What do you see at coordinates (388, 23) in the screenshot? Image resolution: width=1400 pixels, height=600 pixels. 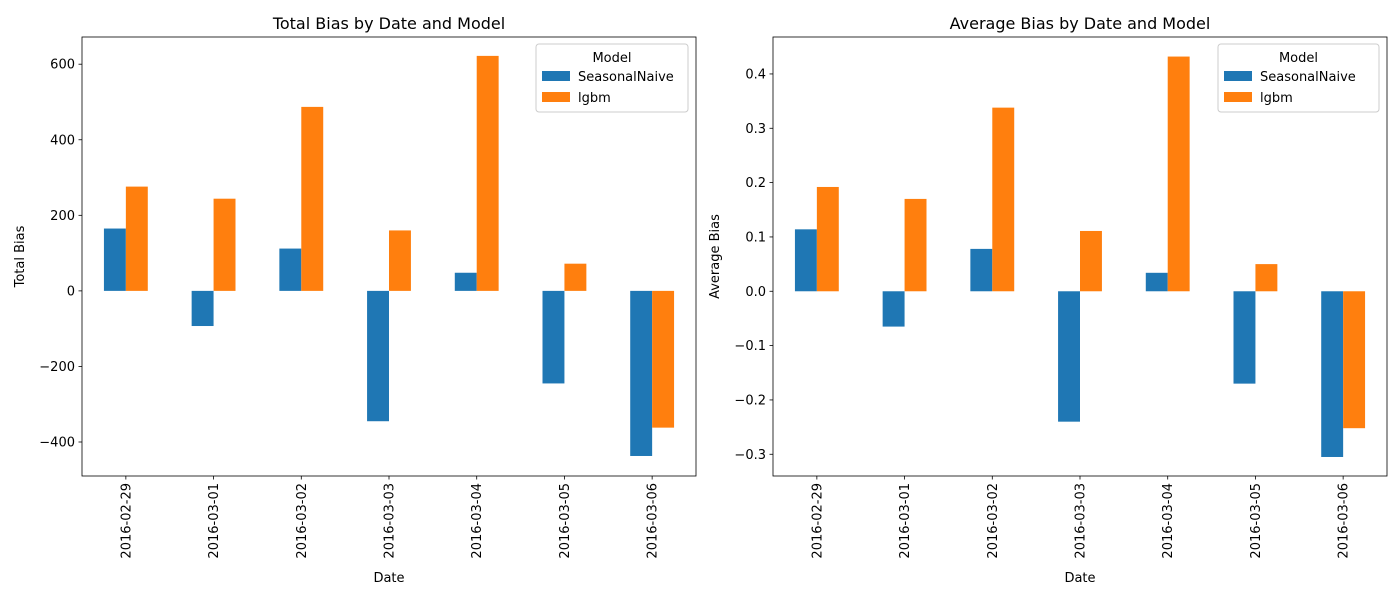 I see `chart-title: Total Bias by Date and Model` at bounding box center [388, 23].